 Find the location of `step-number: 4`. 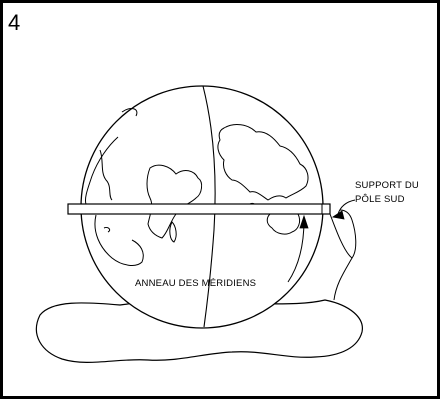

step-number: 4 is located at coordinates (14, 22).